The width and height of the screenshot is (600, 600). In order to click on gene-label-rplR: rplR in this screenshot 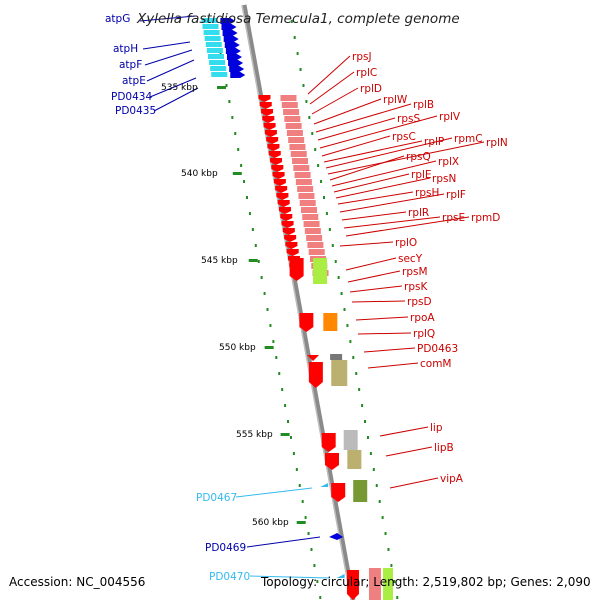, I will do `click(418, 213)`.